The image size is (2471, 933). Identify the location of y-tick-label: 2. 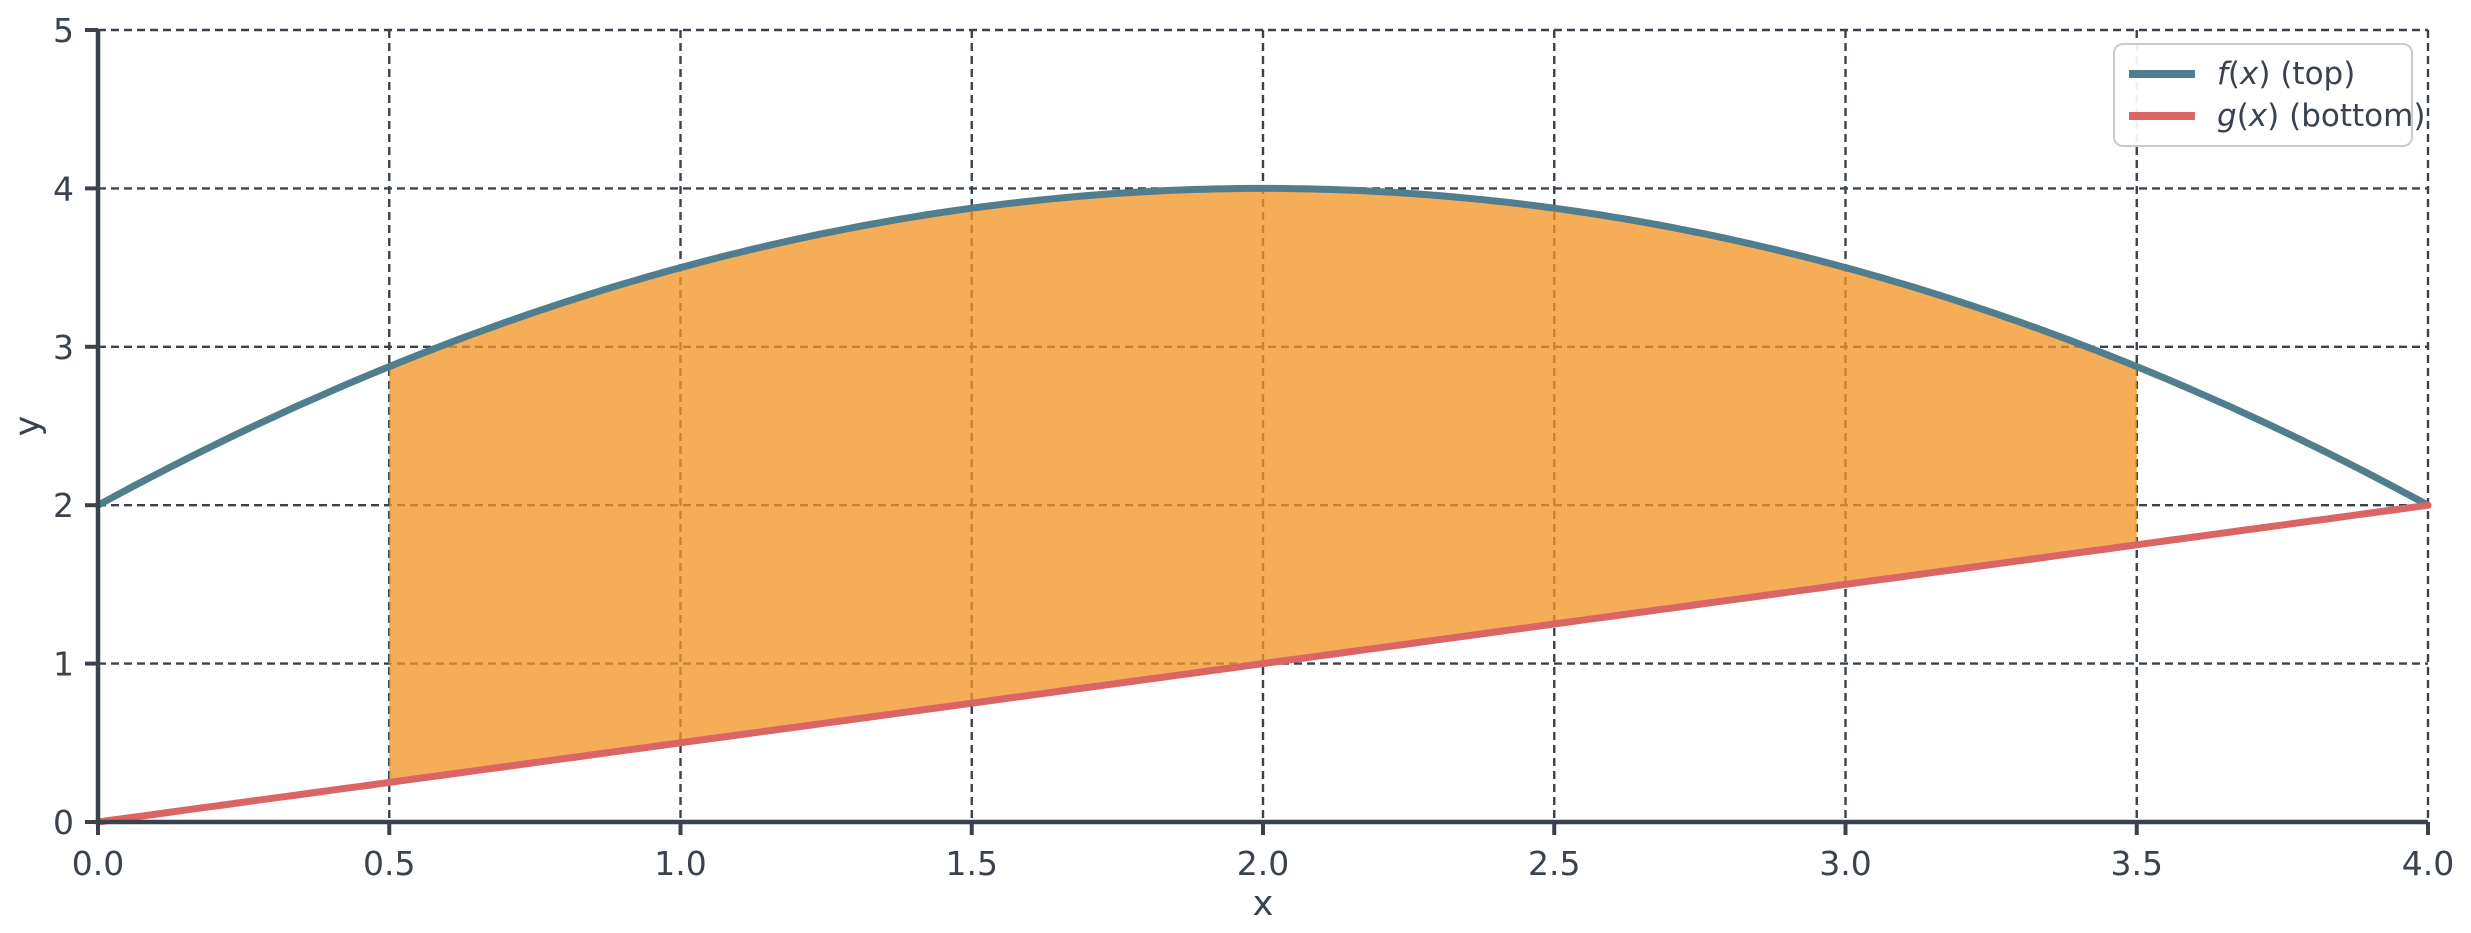
(63, 505).